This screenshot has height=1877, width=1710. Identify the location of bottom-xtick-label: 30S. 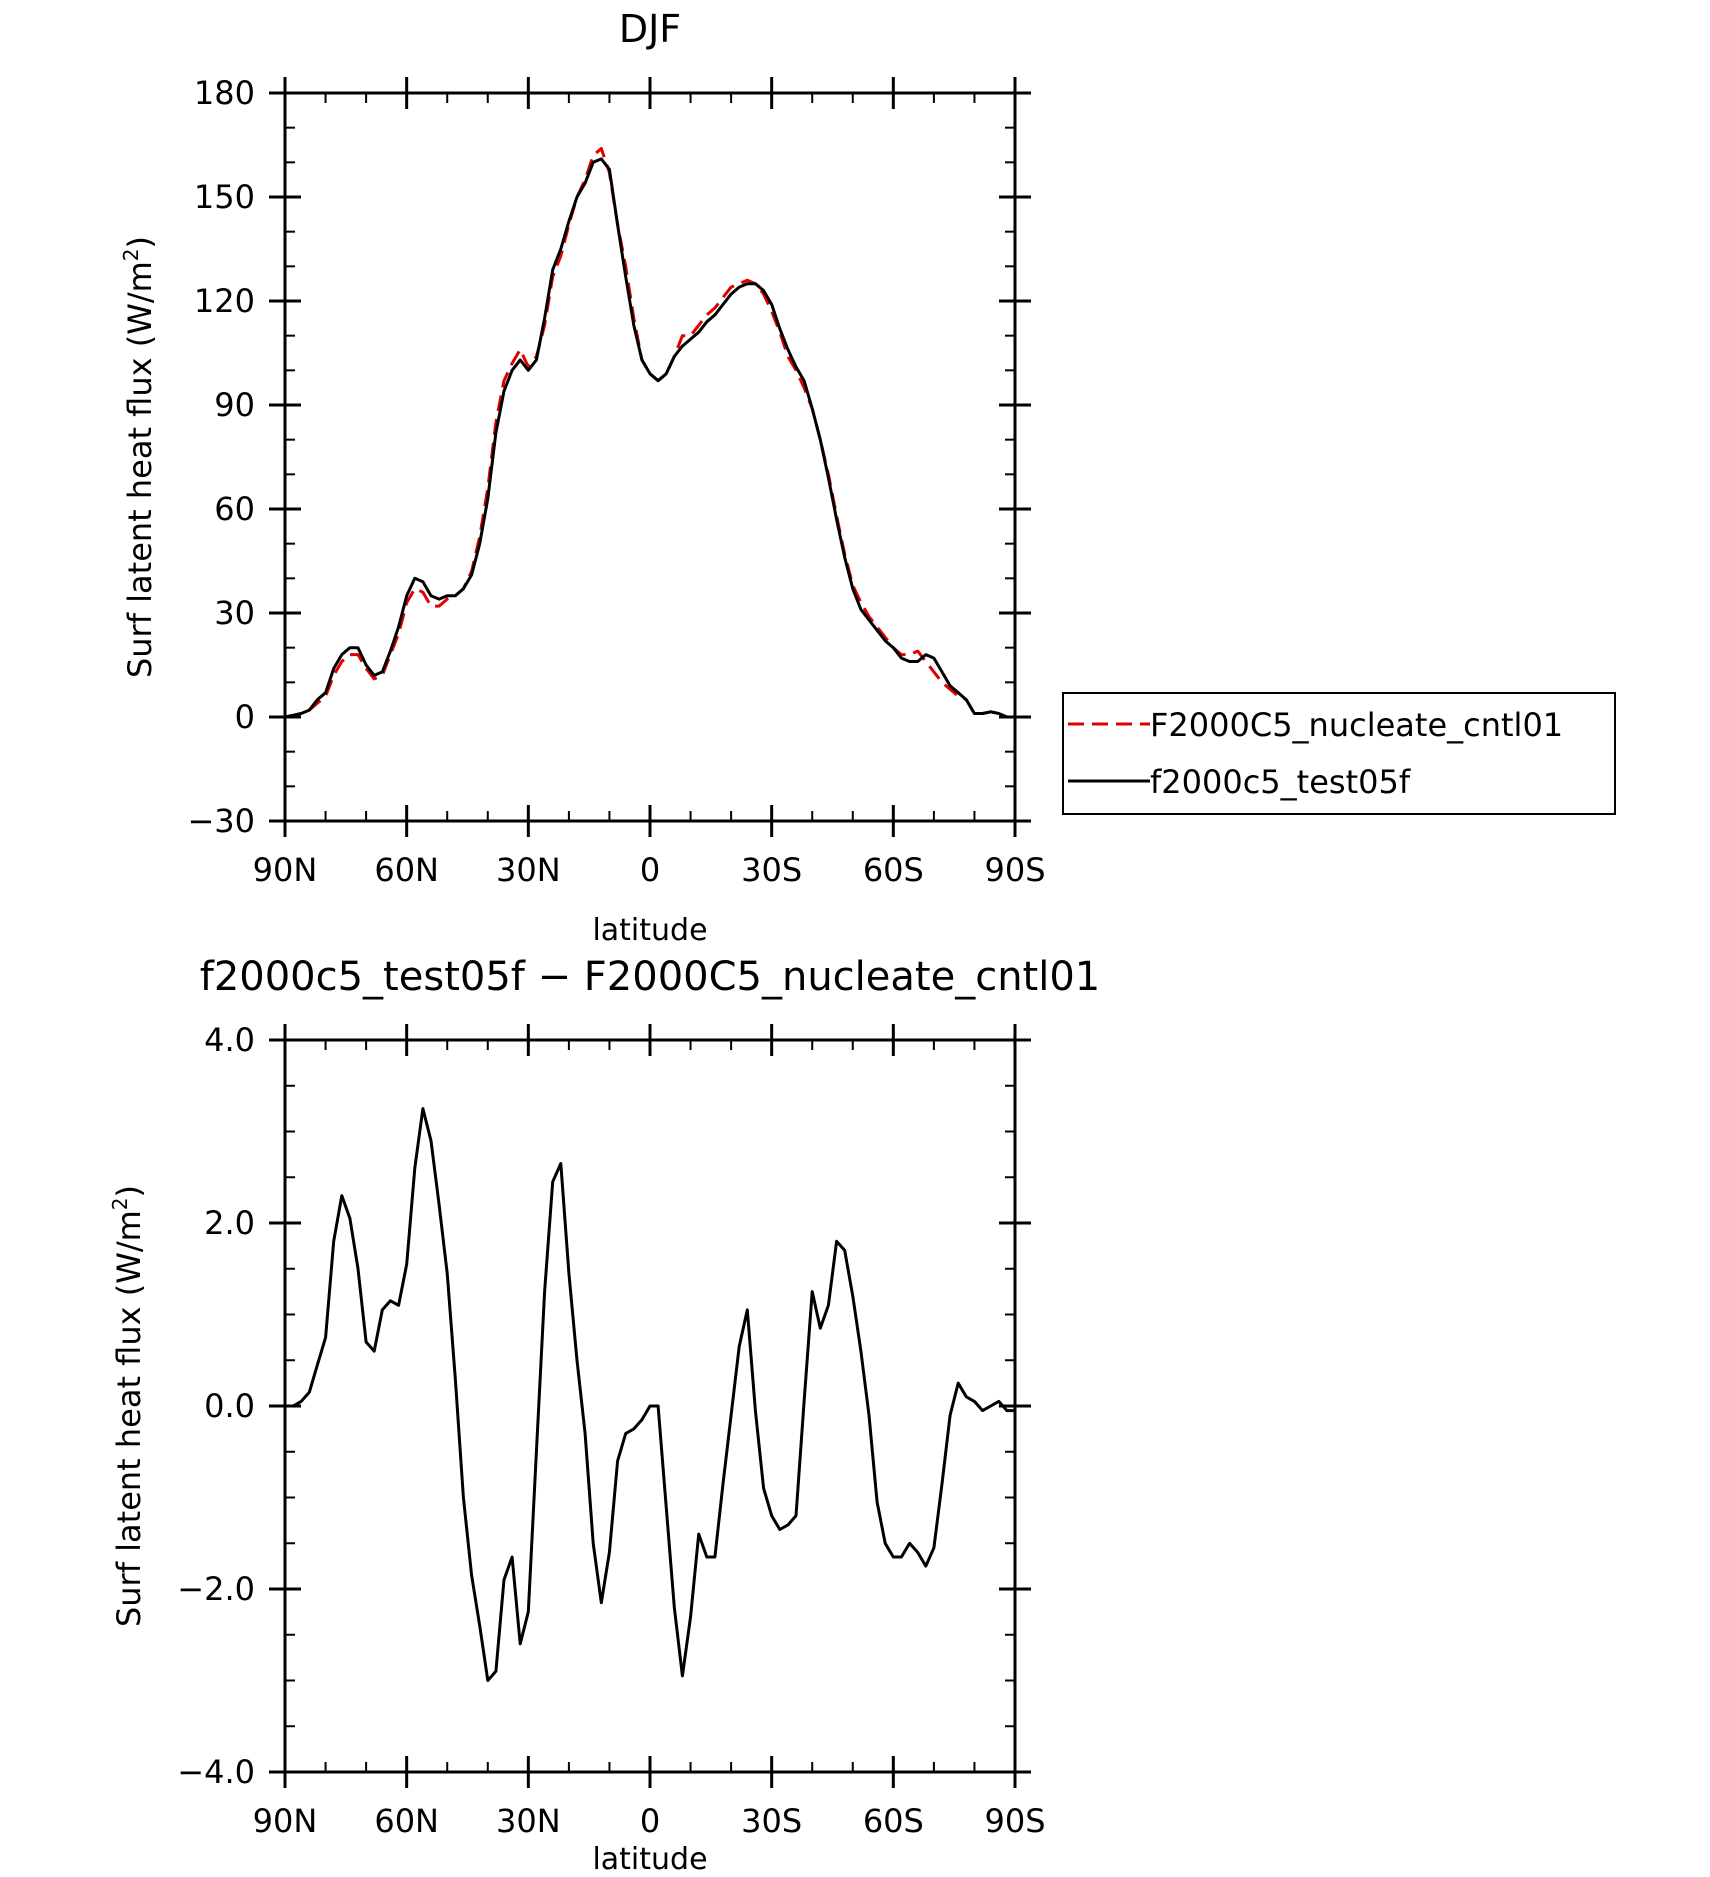
(771, 1821).